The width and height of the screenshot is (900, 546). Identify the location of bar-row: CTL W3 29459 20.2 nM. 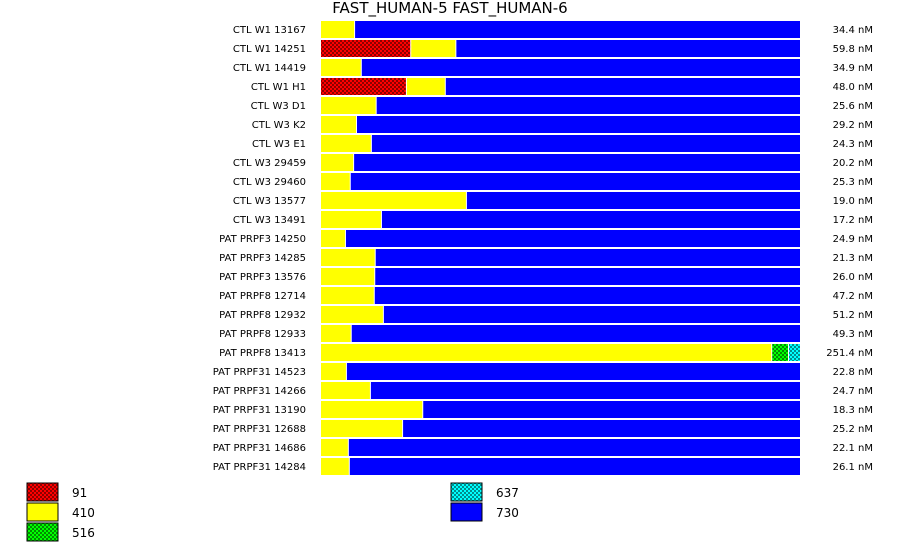
(553, 162).